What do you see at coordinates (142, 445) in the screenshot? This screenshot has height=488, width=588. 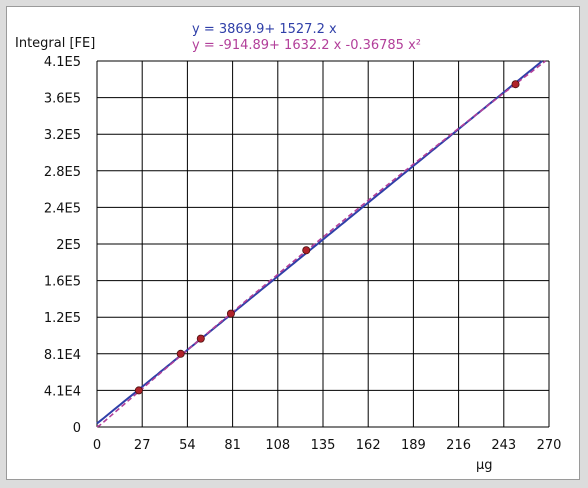 I see `x-tick-label: 27` at bounding box center [142, 445].